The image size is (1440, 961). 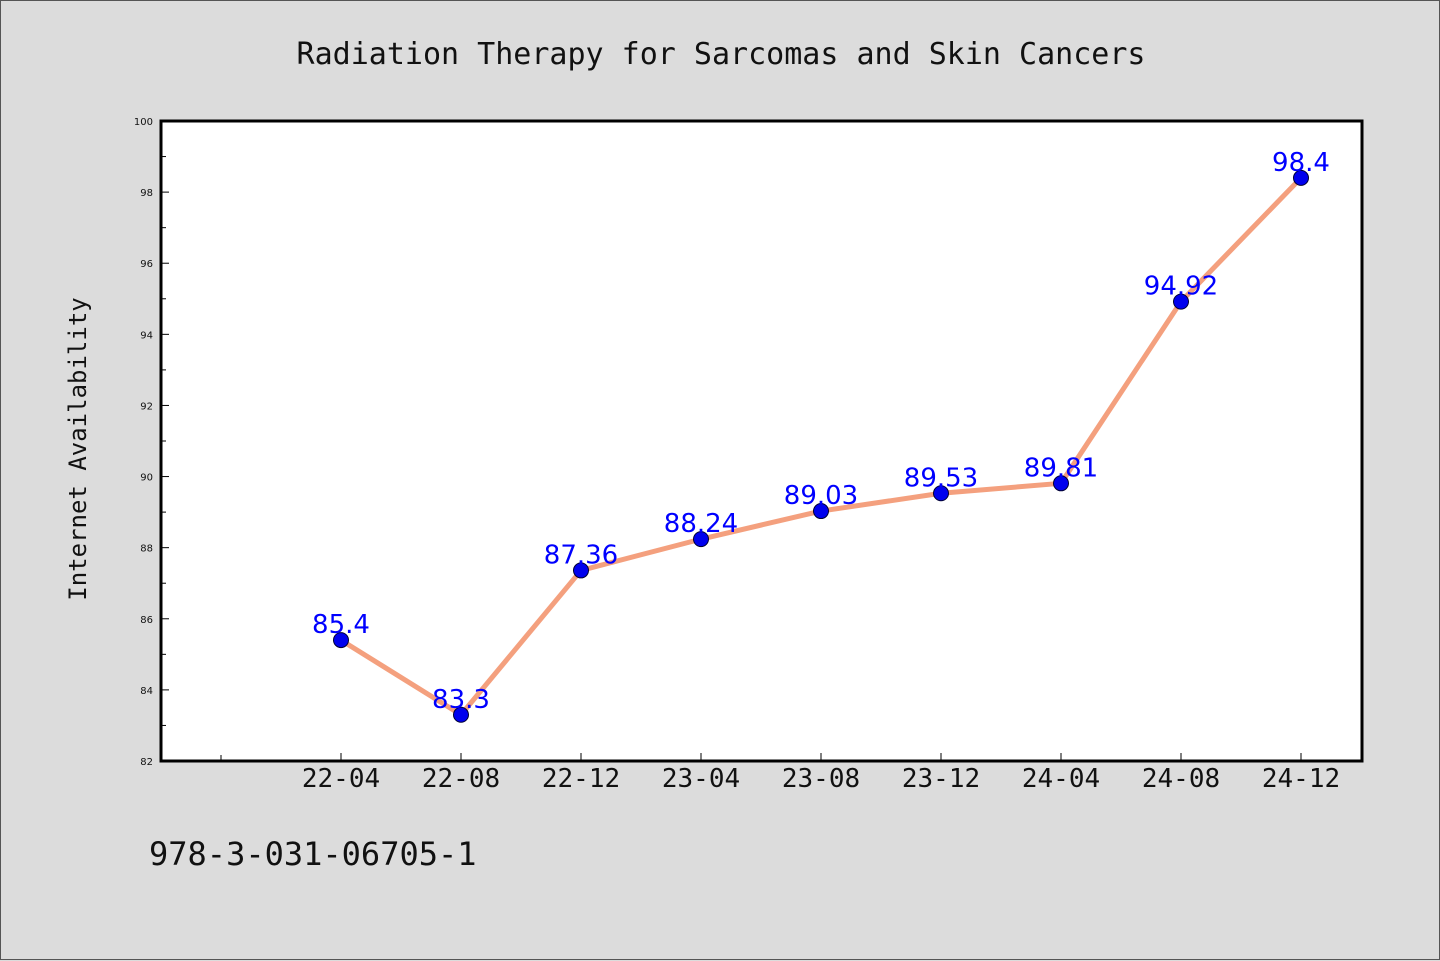 What do you see at coordinates (146, 335) in the screenshot?
I see `y-tick-label: 94` at bounding box center [146, 335].